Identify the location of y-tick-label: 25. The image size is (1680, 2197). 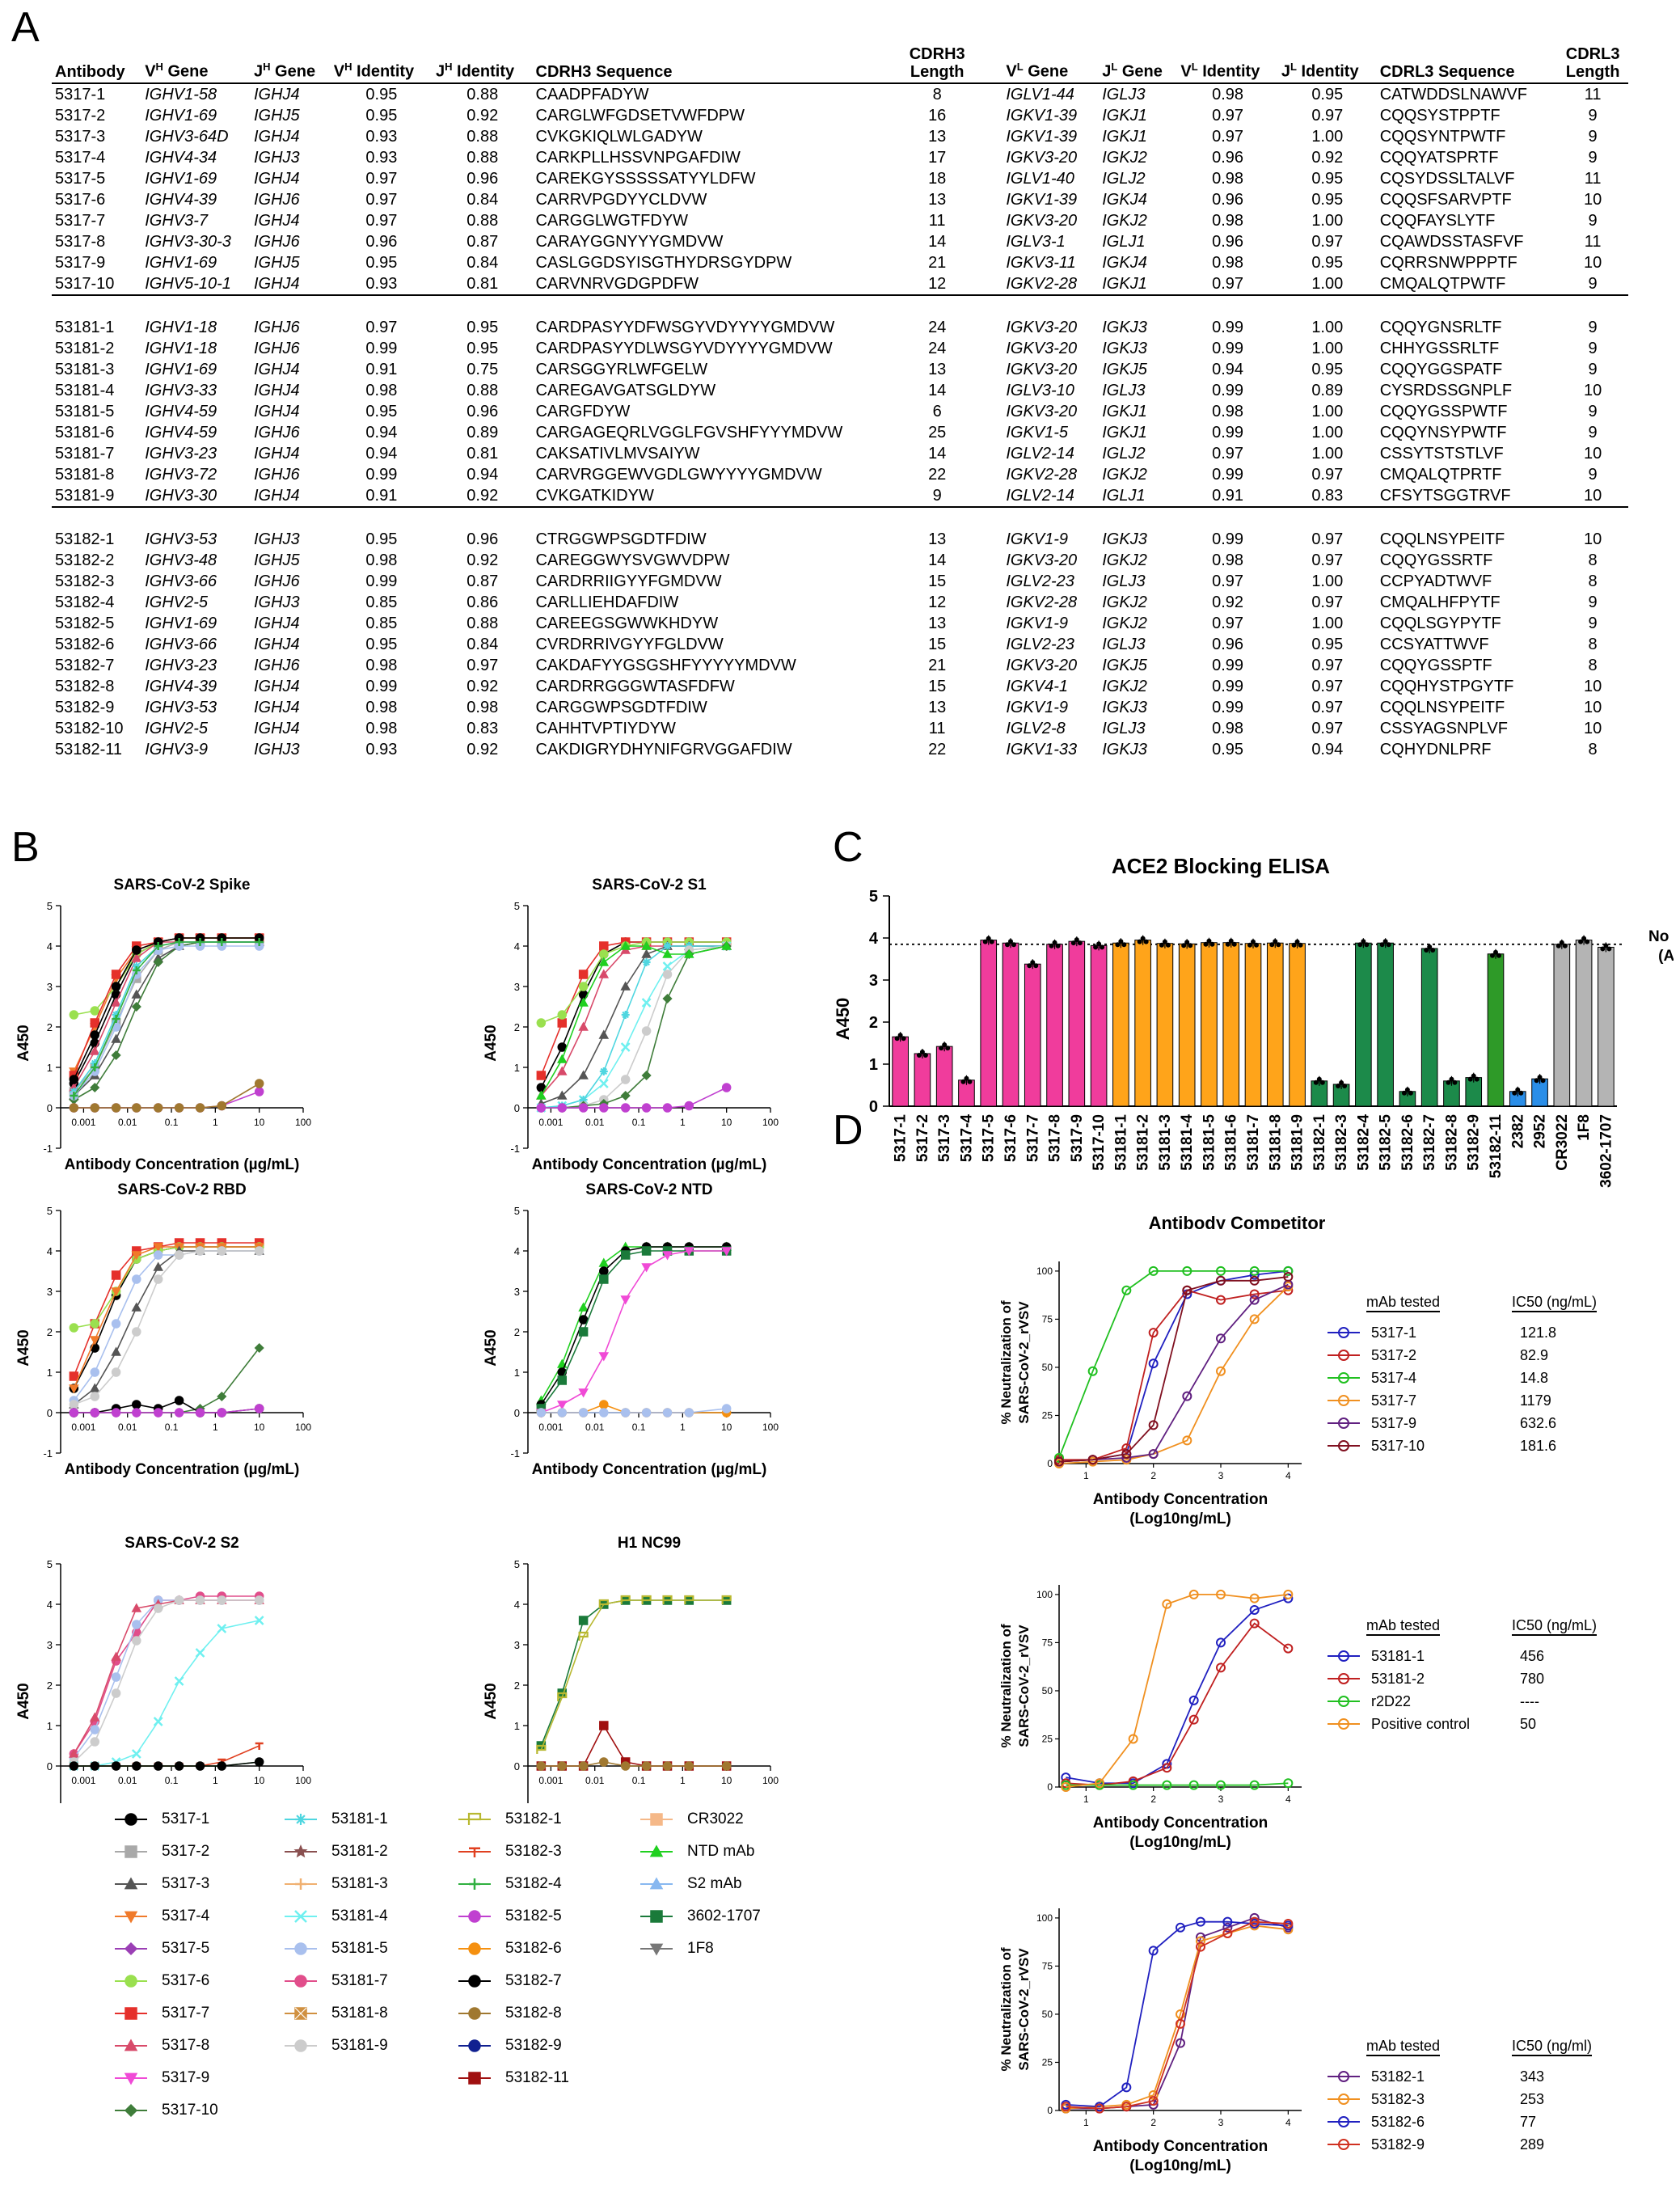
(1047, 2062).